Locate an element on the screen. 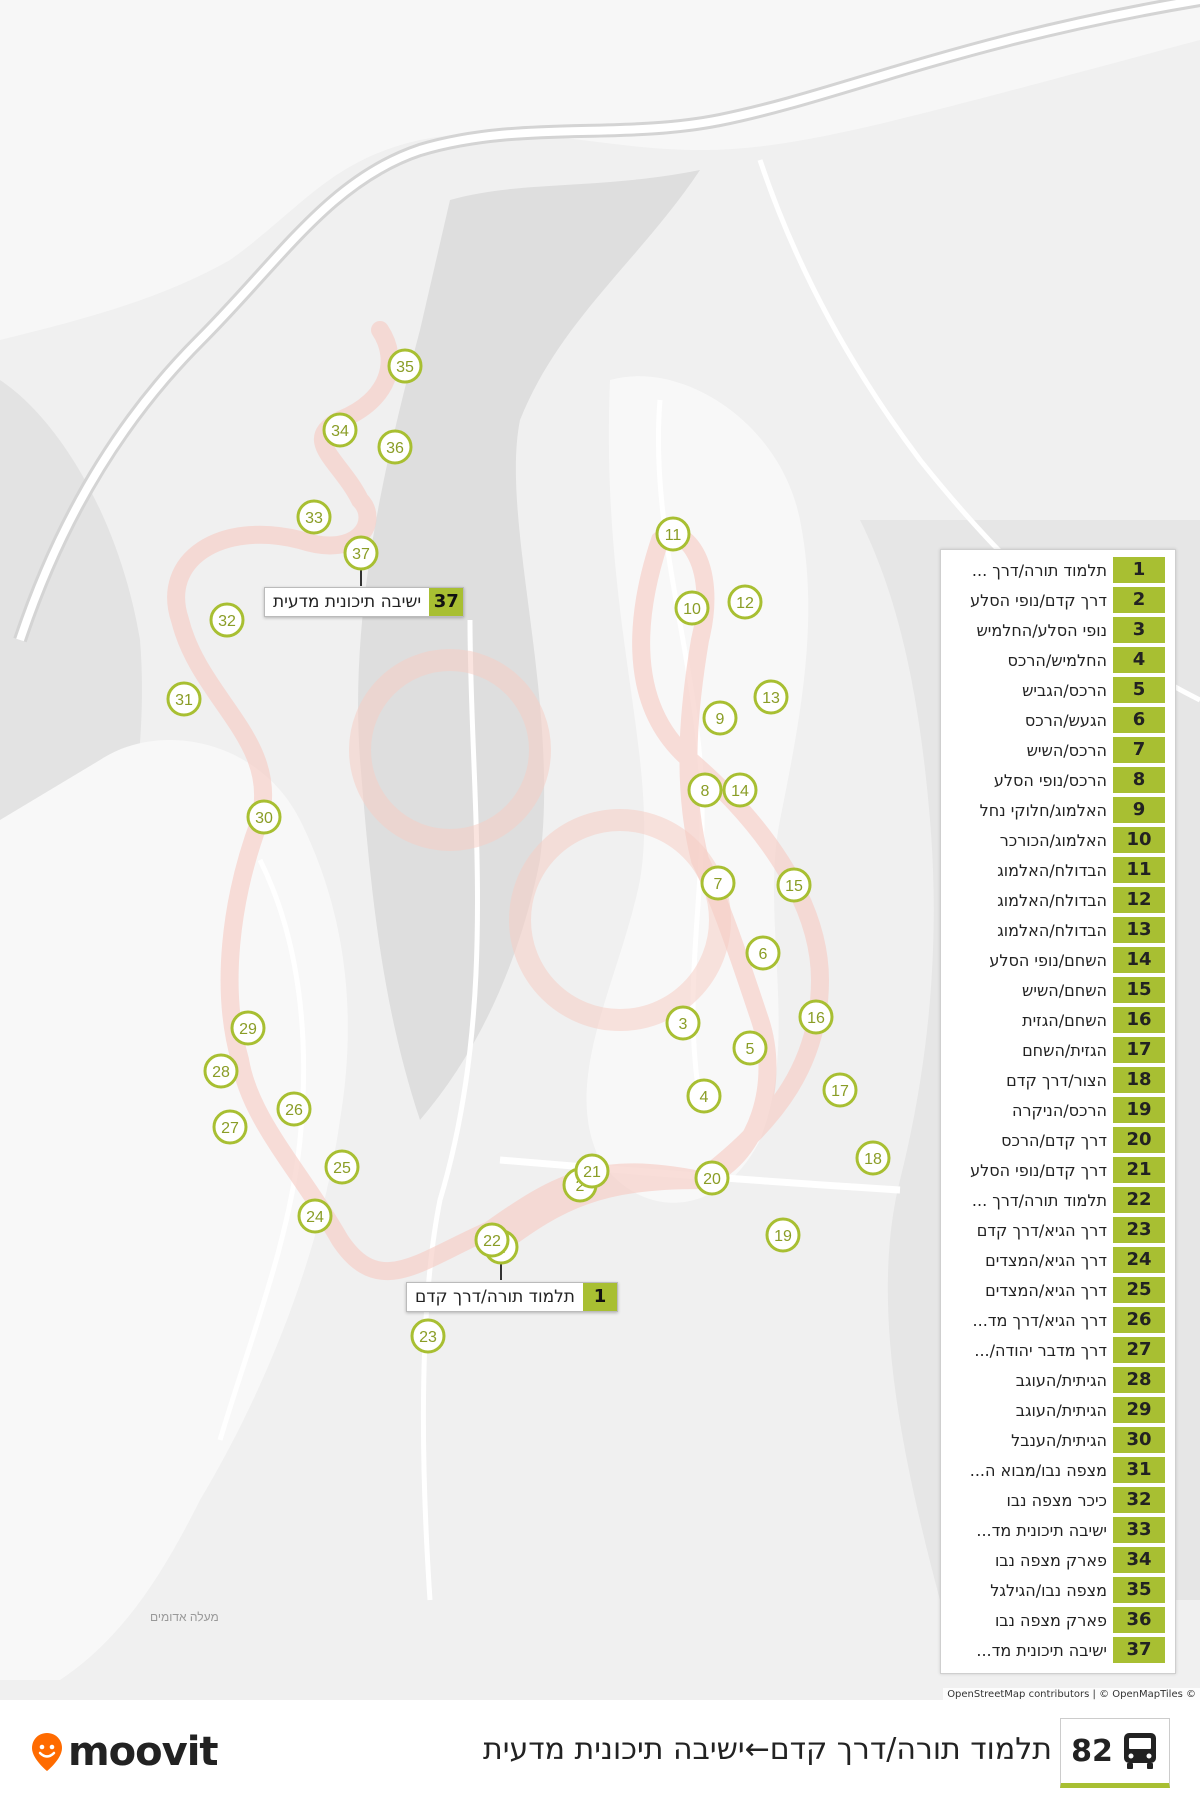 This screenshot has width=1200, height=1800. legend-row-28: הגיתית/העוגב 28 is located at coordinates (1058, 1380).